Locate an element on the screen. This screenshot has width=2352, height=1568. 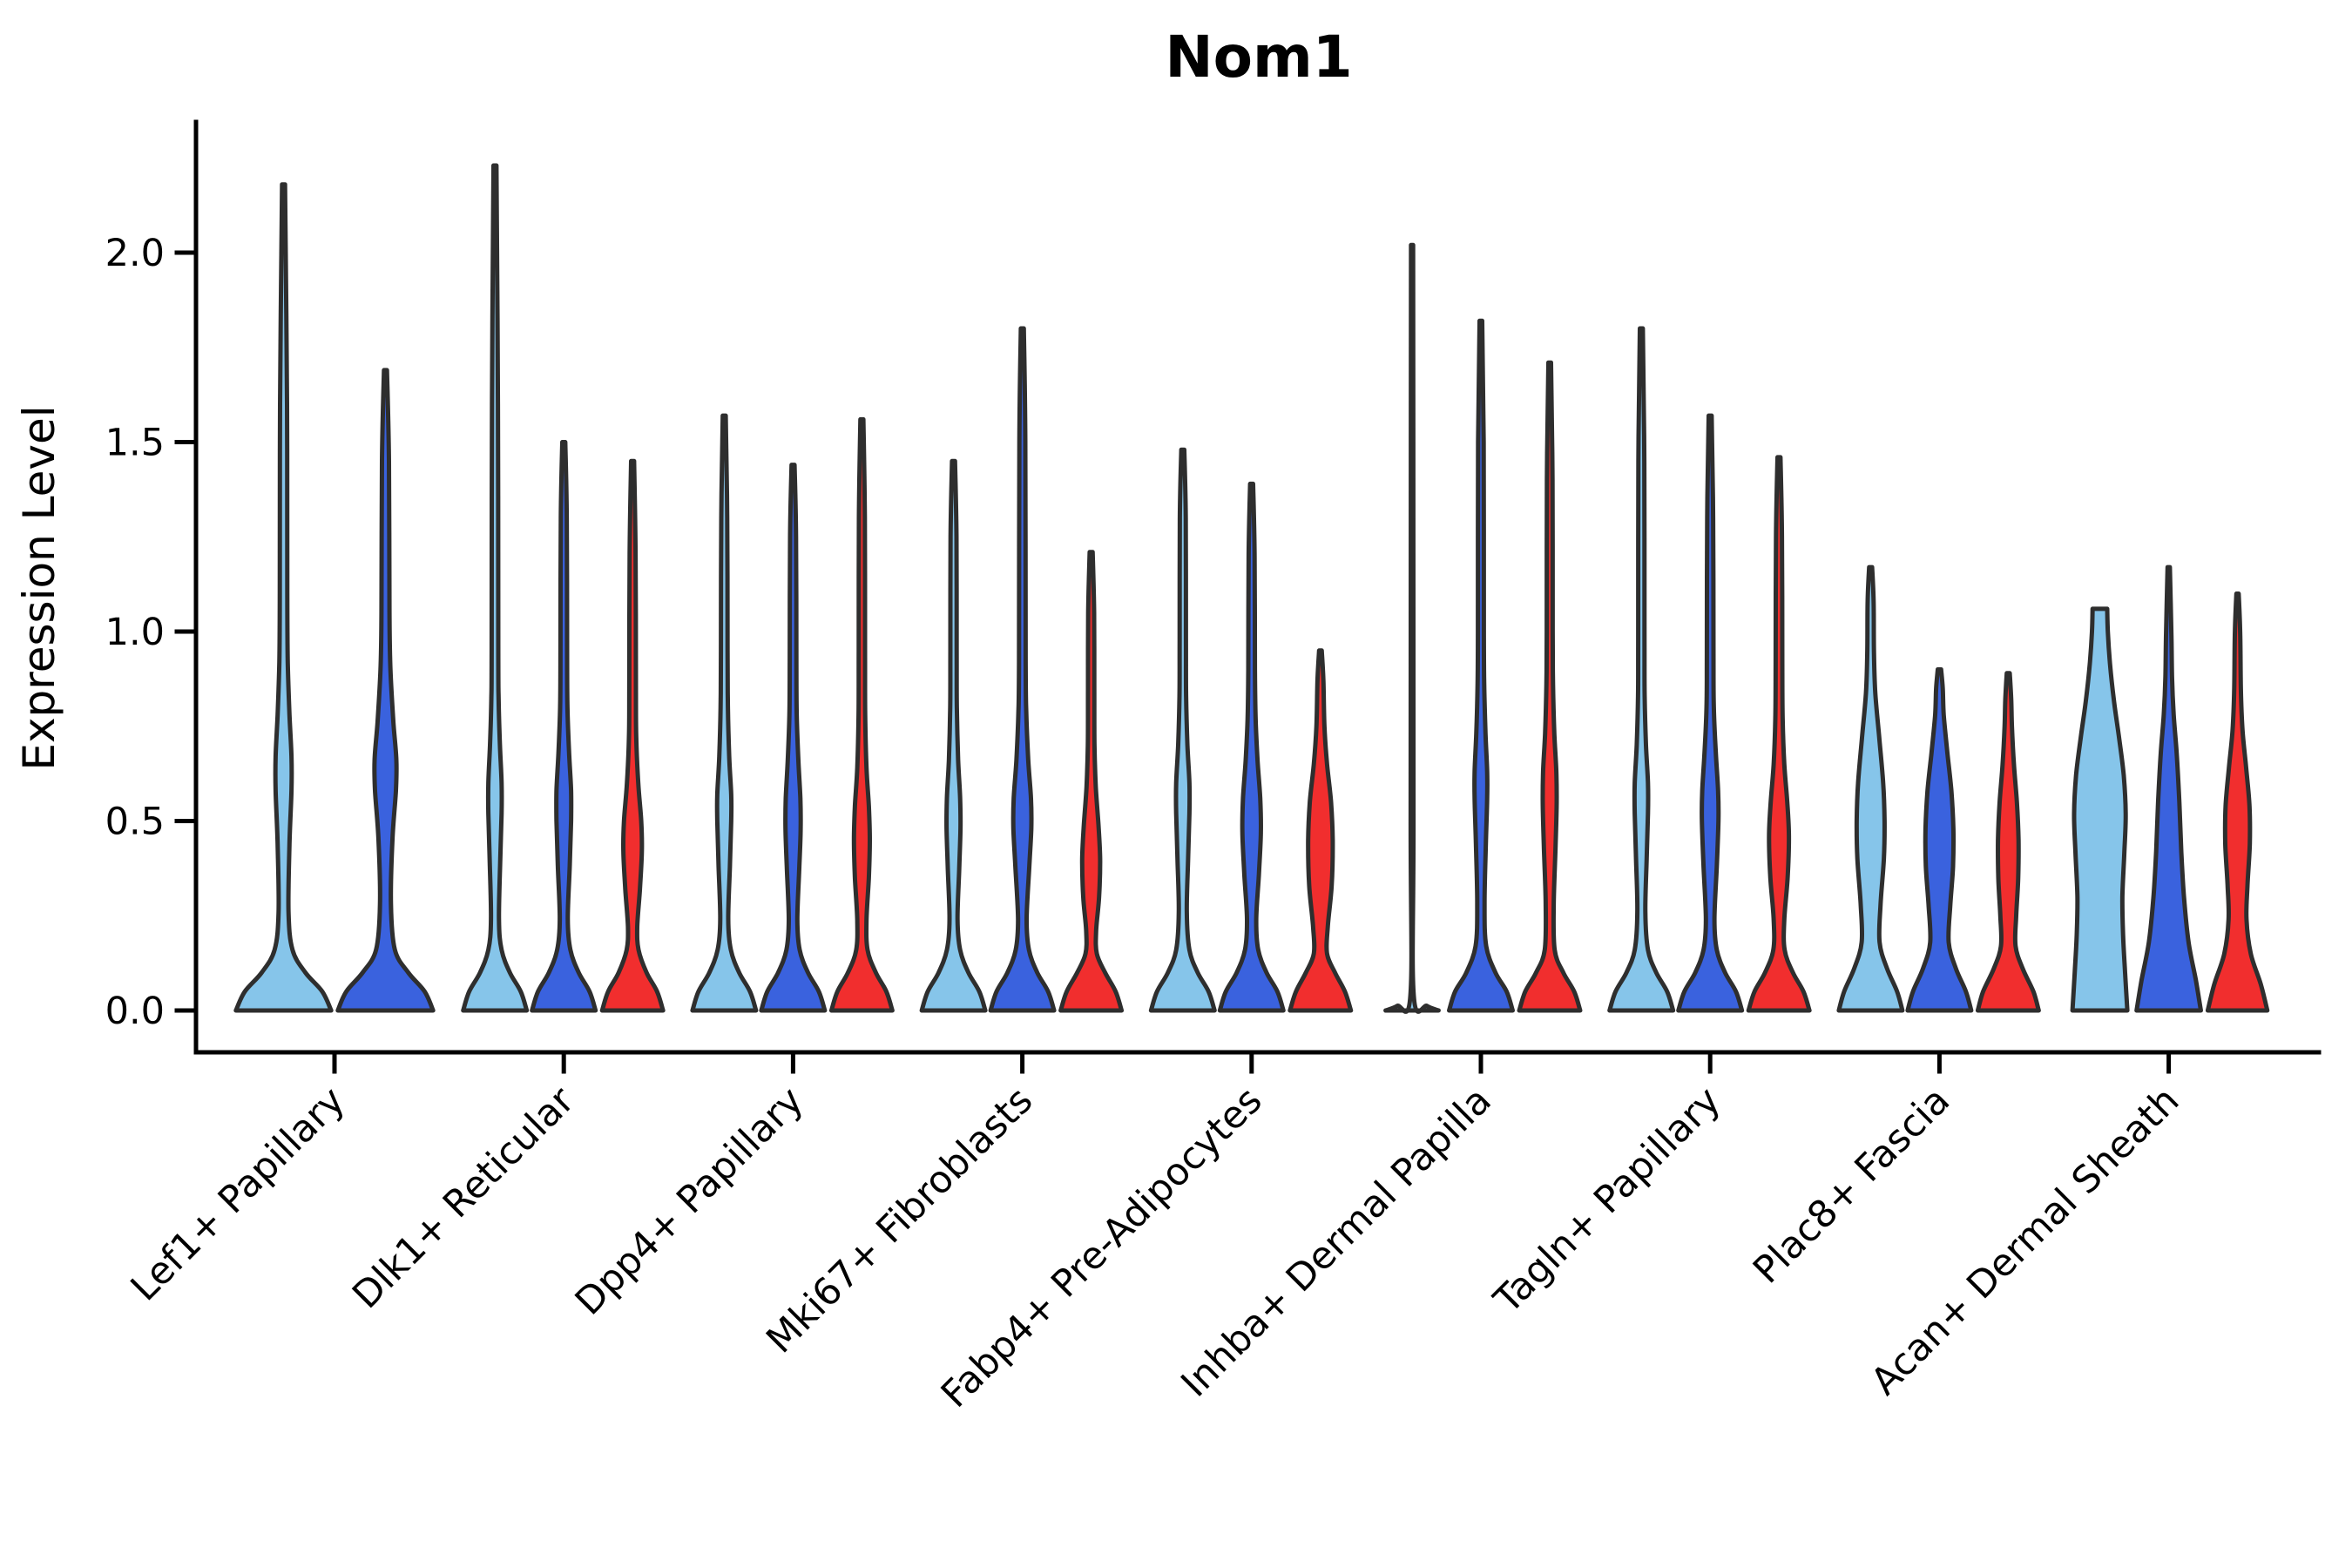
violin-plac8-fascia-red is located at coordinates (2008, 842).